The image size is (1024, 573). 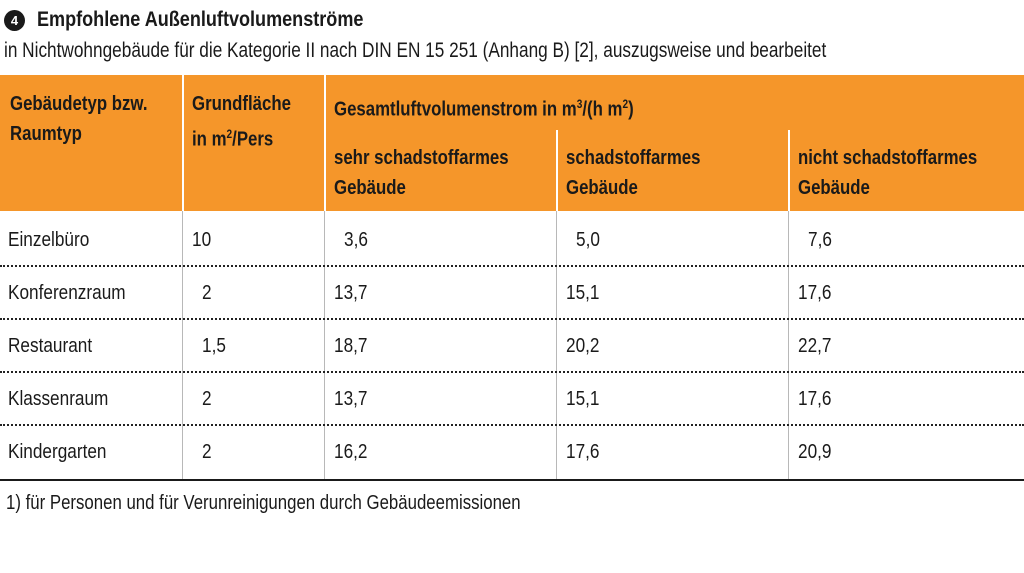 I want to click on cell-sehr: 3,6, so click(x=356, y=240).